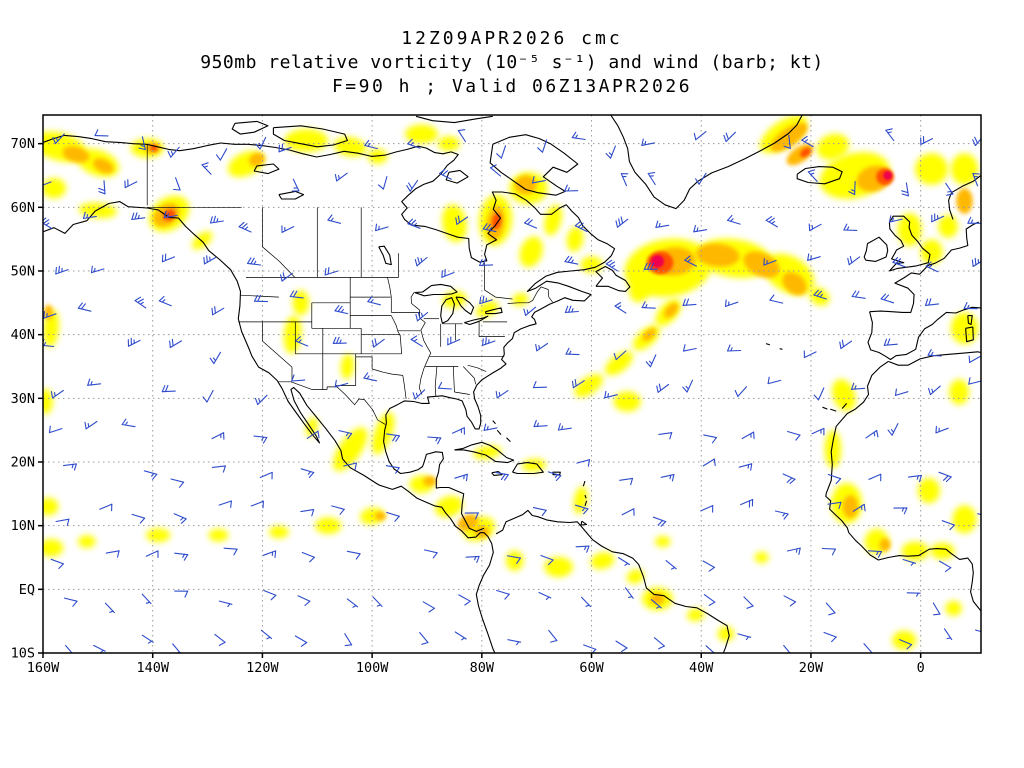 The height and width of the screenshot is (768, 1024). I want to click on lon-label: 40W, so click(701, 668).